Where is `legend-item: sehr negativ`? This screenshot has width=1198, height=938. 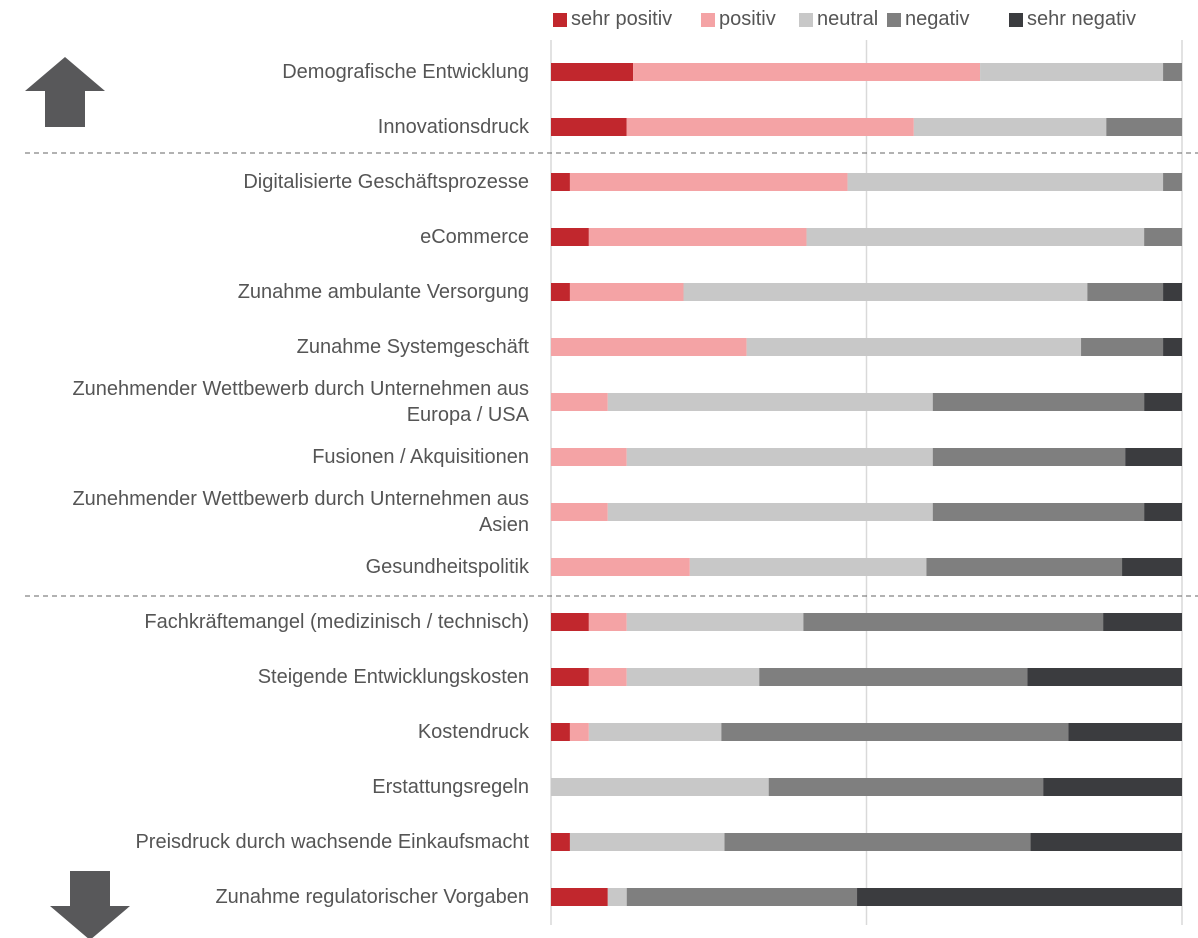 legend-item: sehr negativ is located at coordinates (1072, 19).